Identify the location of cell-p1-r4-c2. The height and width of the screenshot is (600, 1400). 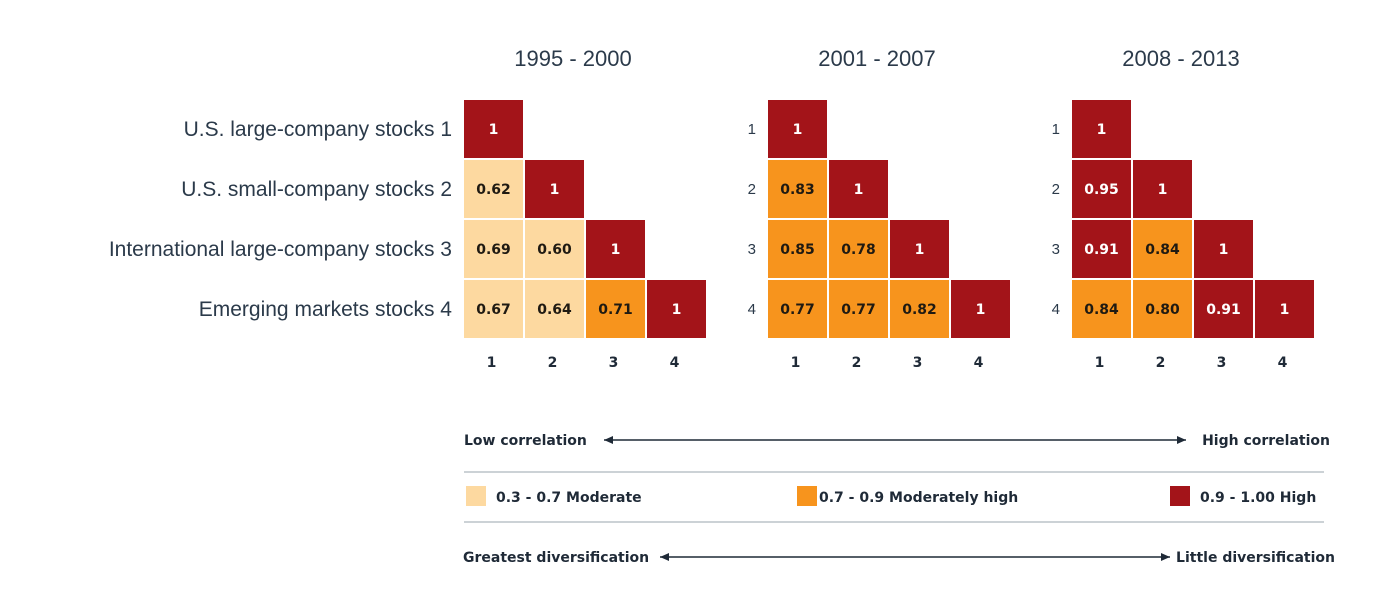
(554, 309).